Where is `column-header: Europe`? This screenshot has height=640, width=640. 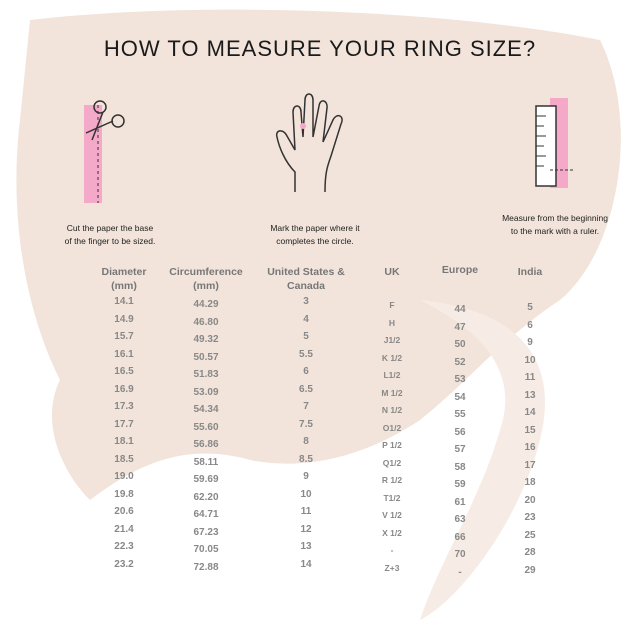 column-header: Europe is located at coordinates (460, 270).